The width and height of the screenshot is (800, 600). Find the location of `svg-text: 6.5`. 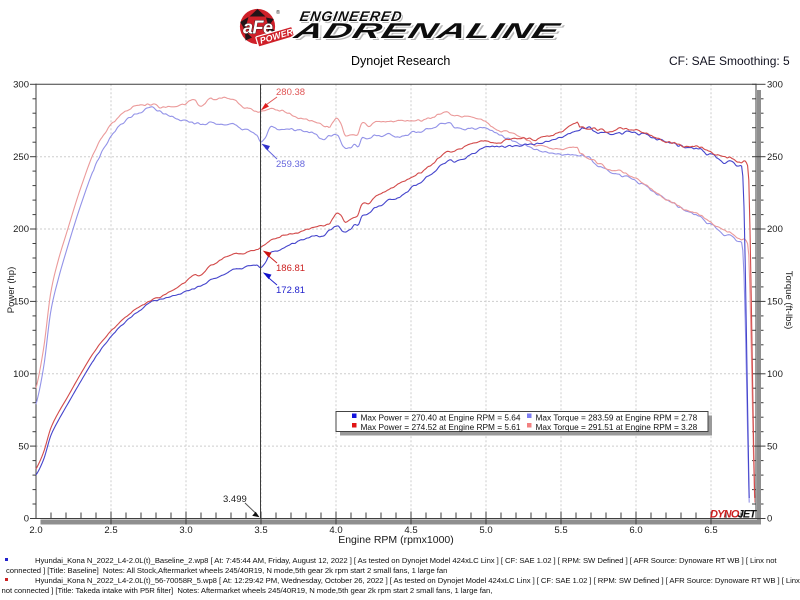

svg-text: 6.5 is located at coordinates (710, 530).